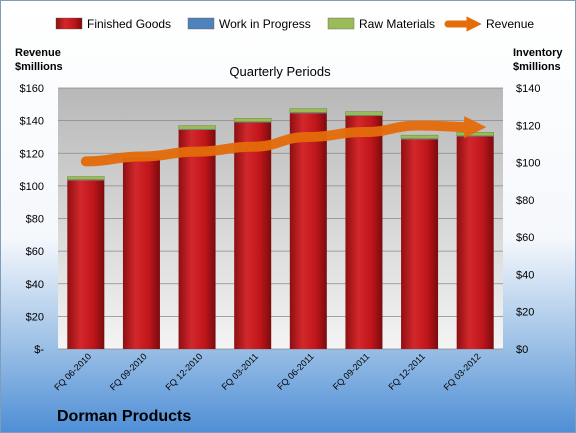  What do you see at coordinates (528, 89) in the screenshot?
I see `right-tick-label: $140` at bounding box center [528, 89].